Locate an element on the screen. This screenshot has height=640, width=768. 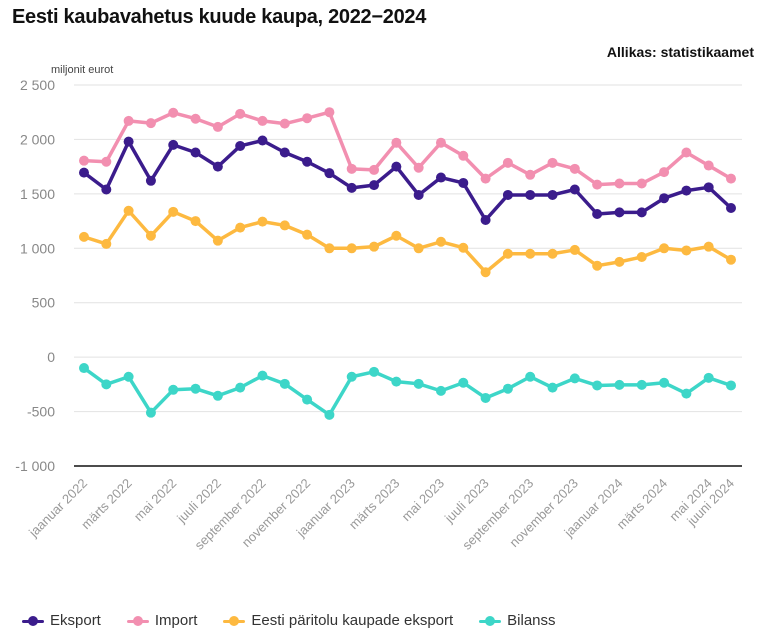
legend-item: Eksport is located at coordinates (61, 620).